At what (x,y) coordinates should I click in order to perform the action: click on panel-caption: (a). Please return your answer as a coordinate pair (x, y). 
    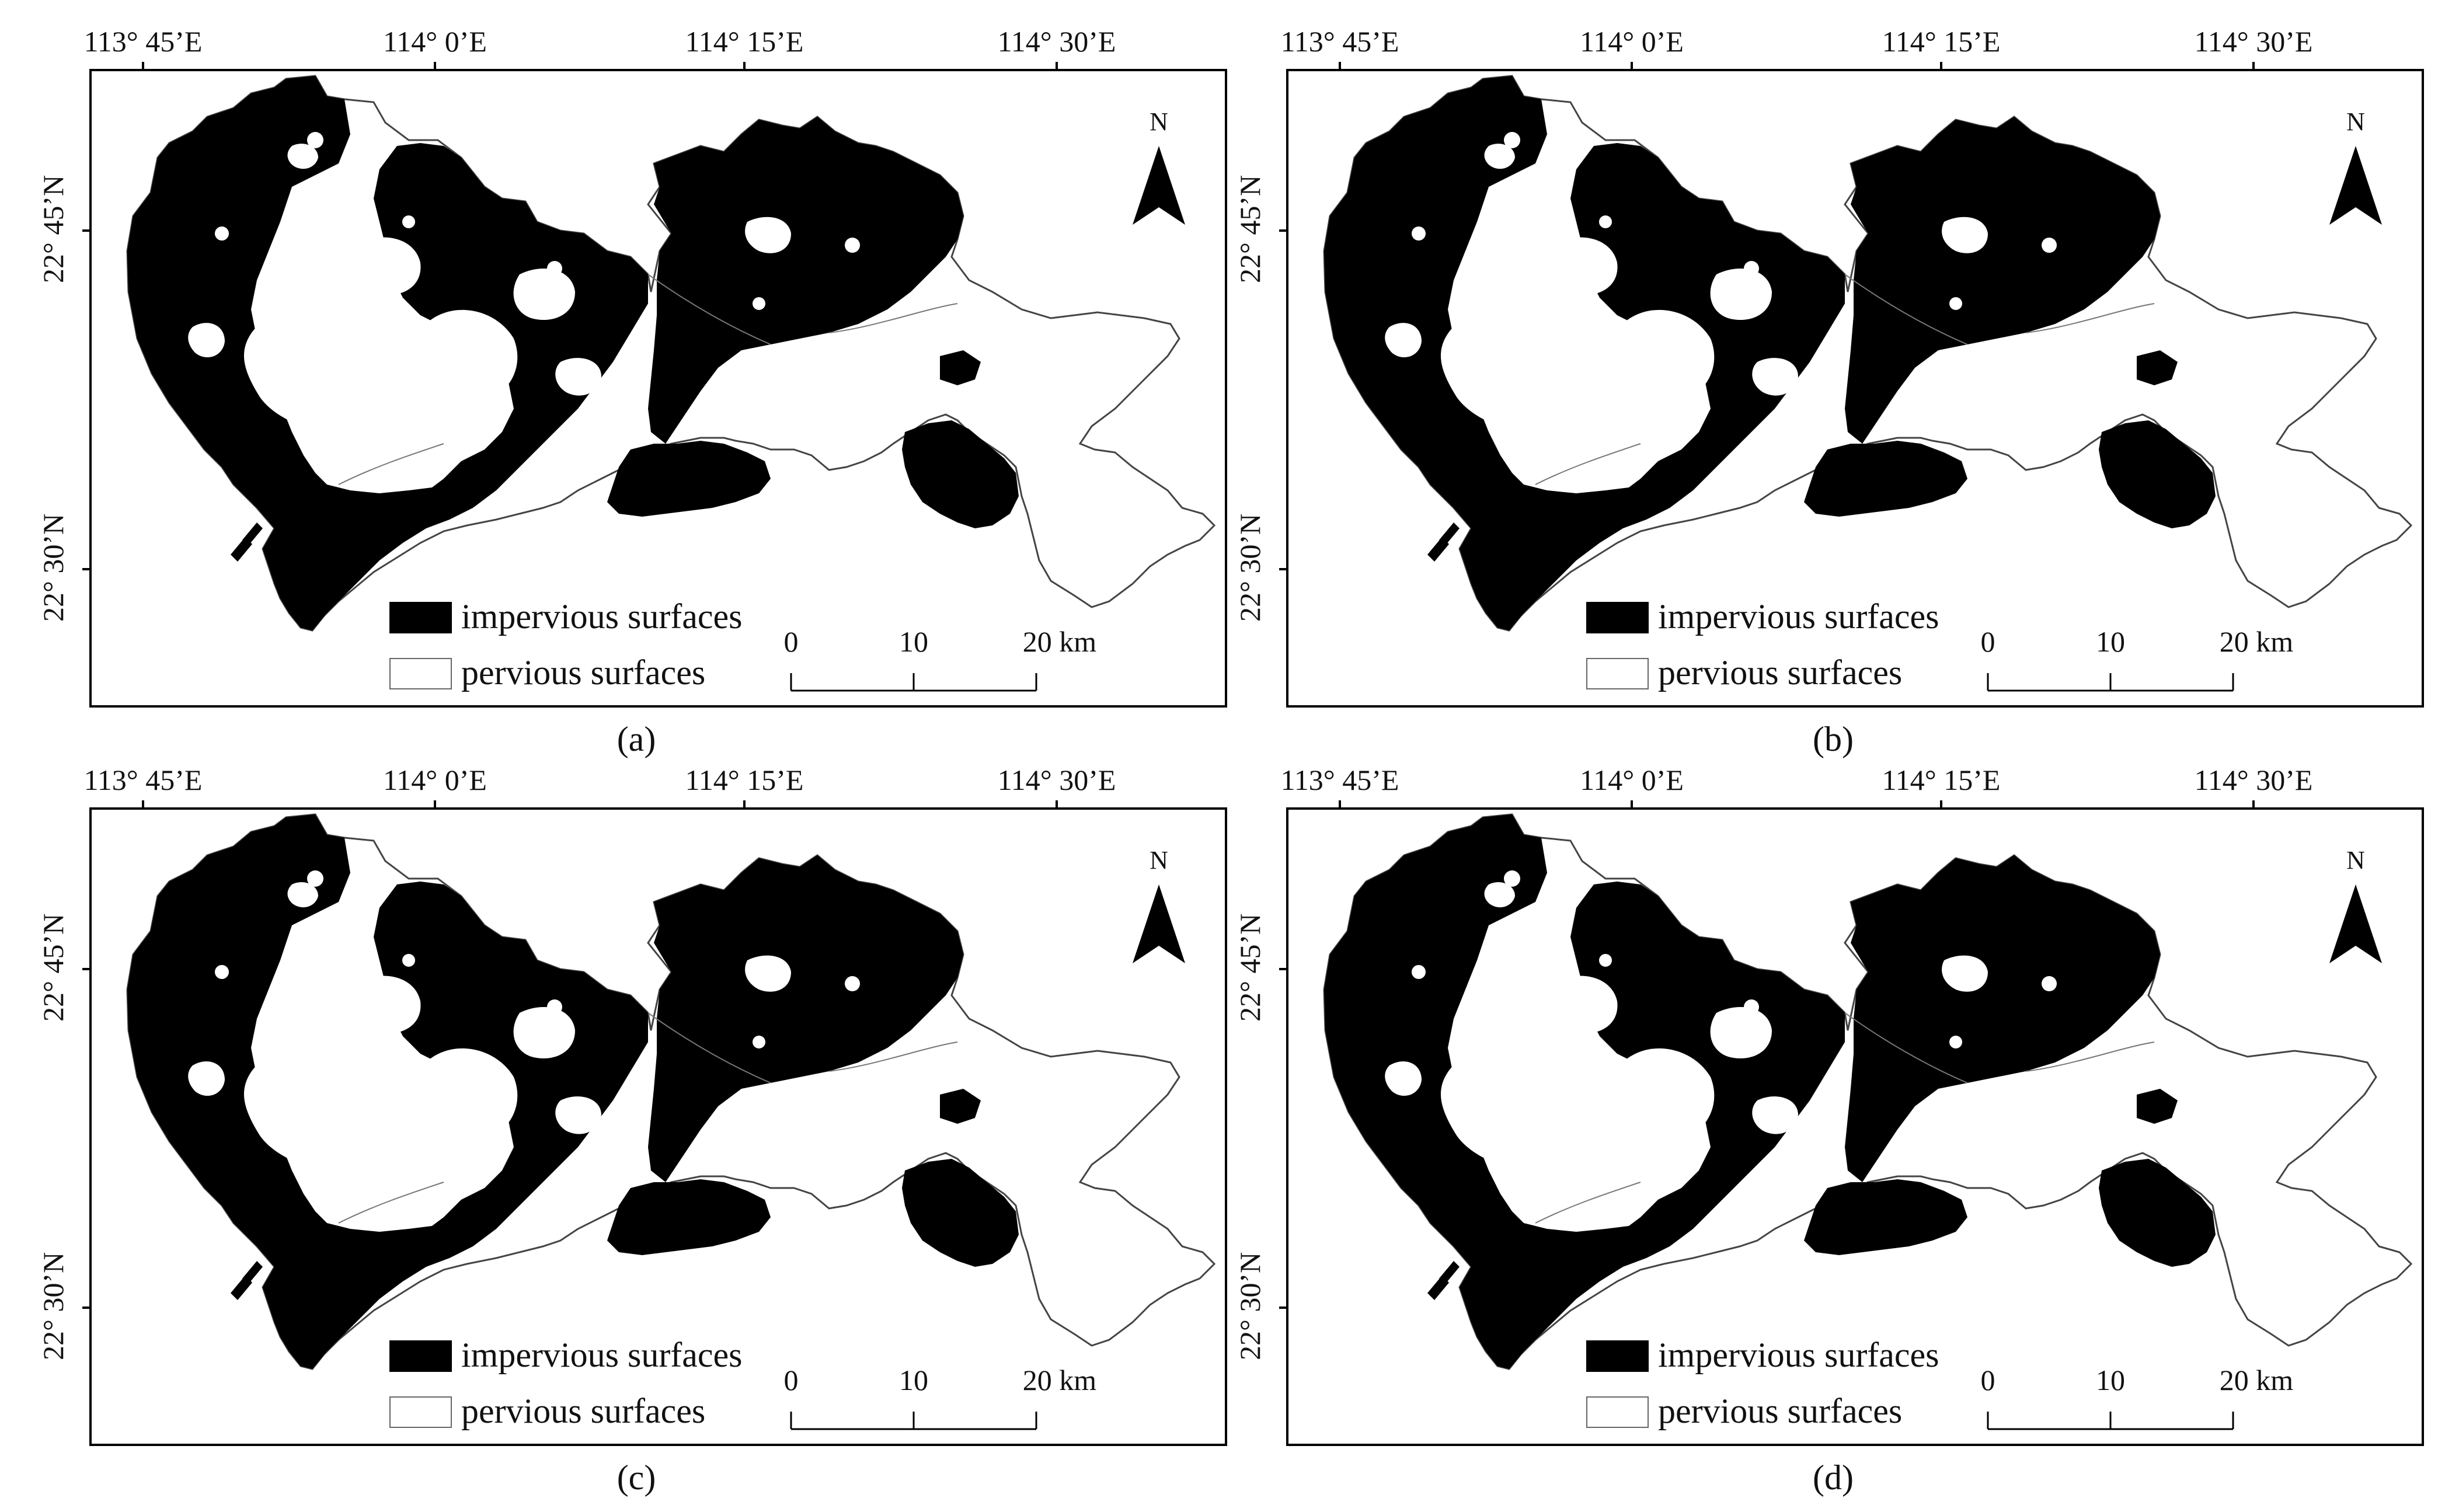
    Looking at the image, I should click on (636, 739).